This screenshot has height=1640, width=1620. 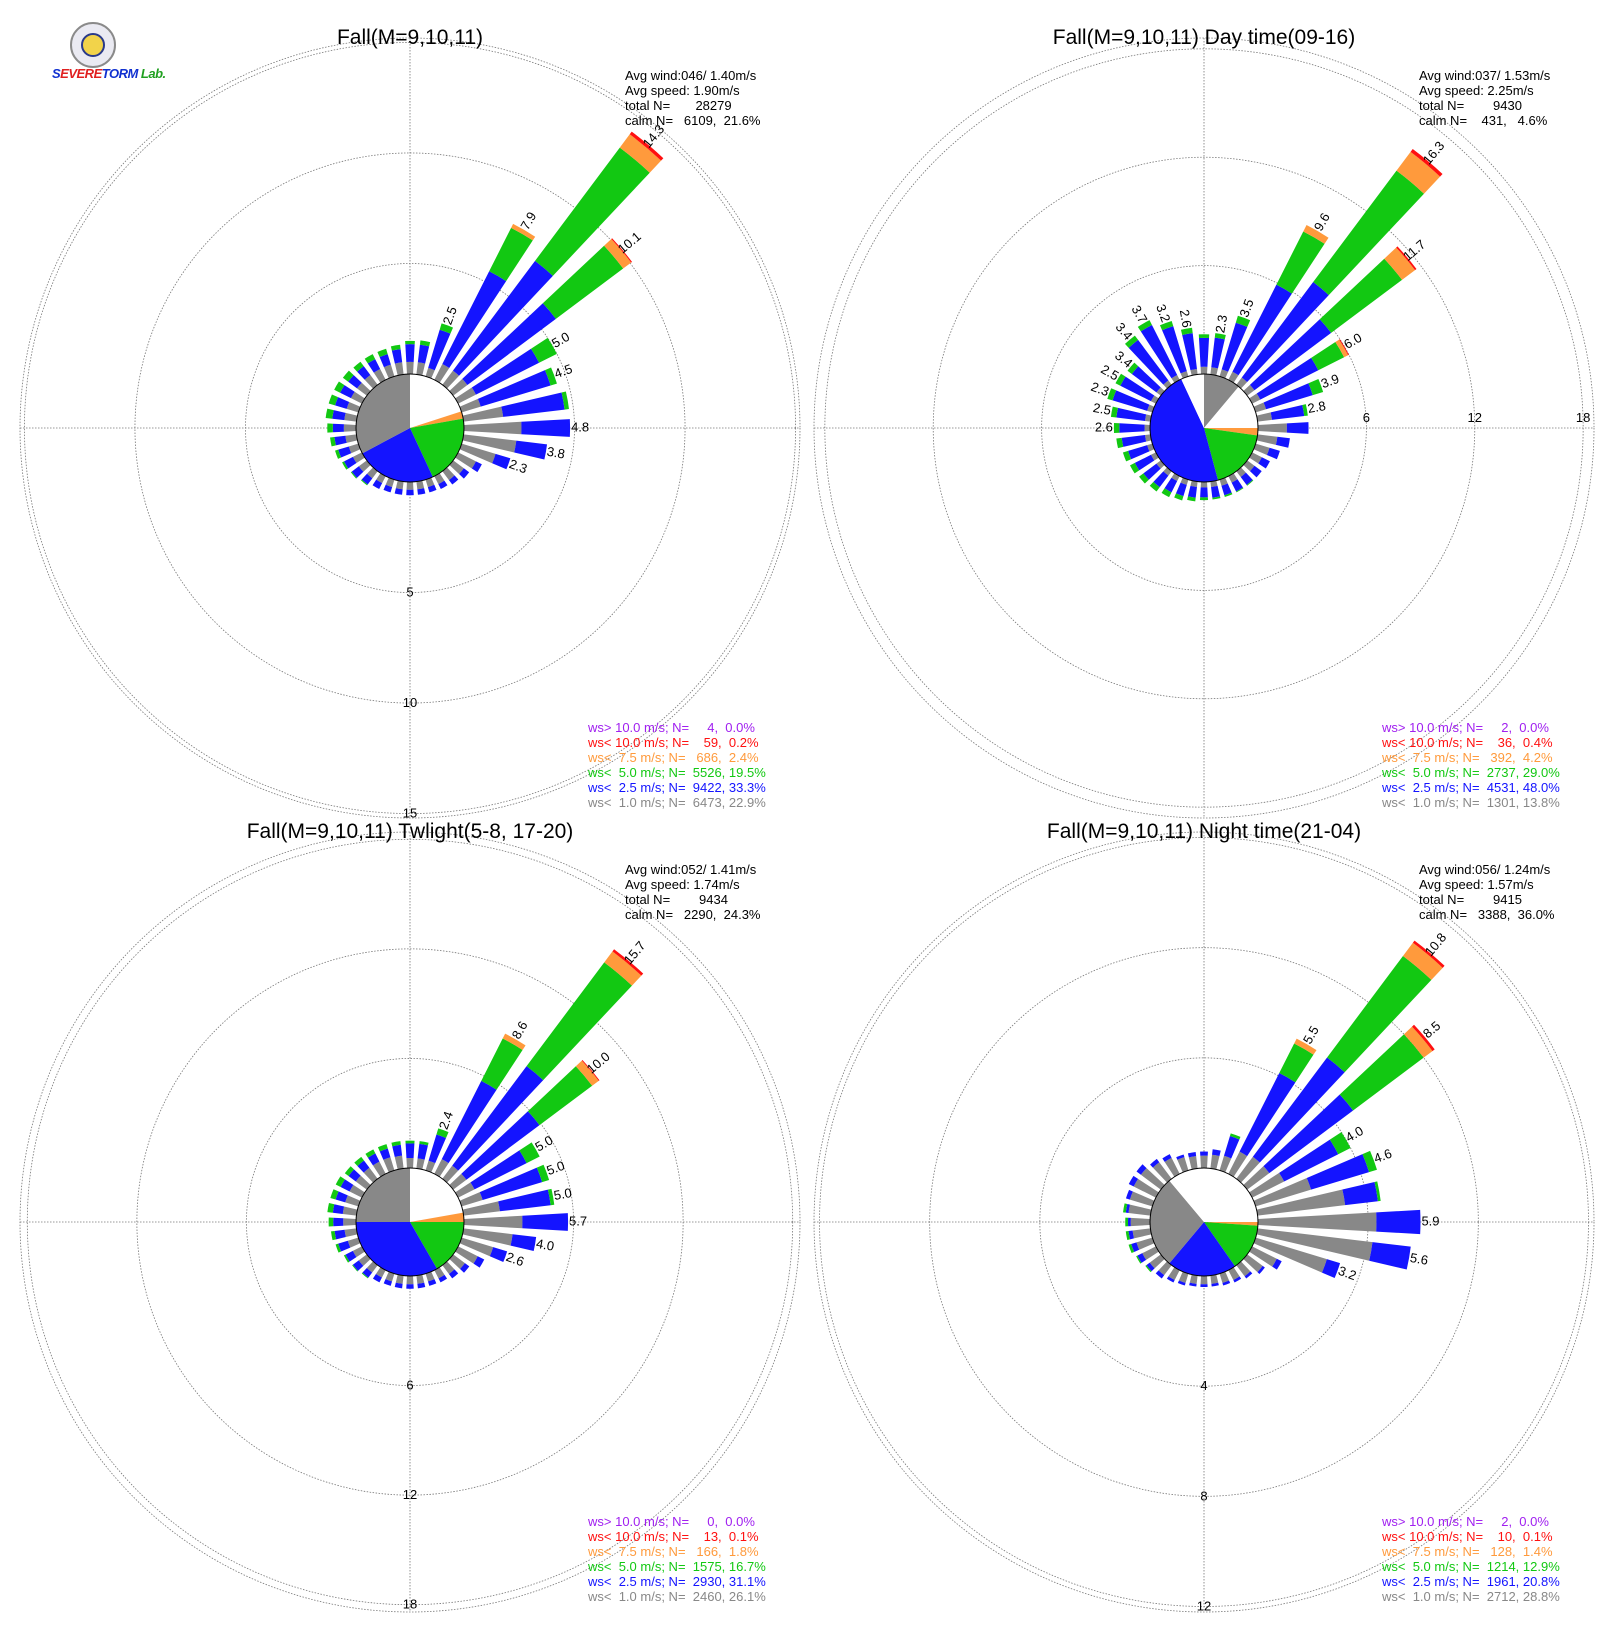 What do you see at coordinates (671, 727) in the screenshot?
I see `legend-entry: ws> 10.0 m/s; N= 4, 0.0%` at bounding box center [671, 727].